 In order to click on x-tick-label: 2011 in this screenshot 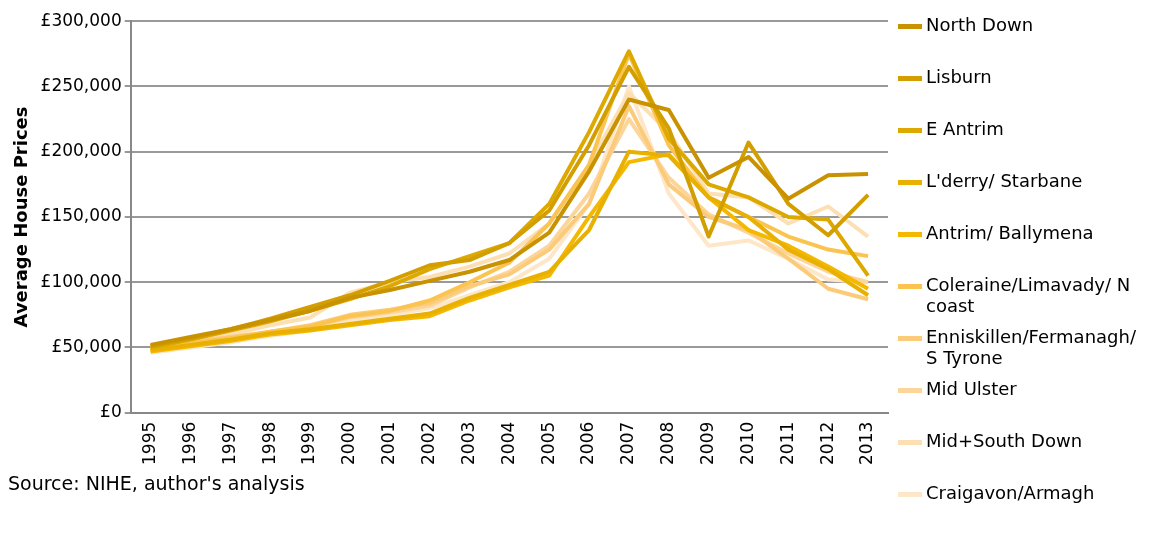, I will do `click(786, 443)`.